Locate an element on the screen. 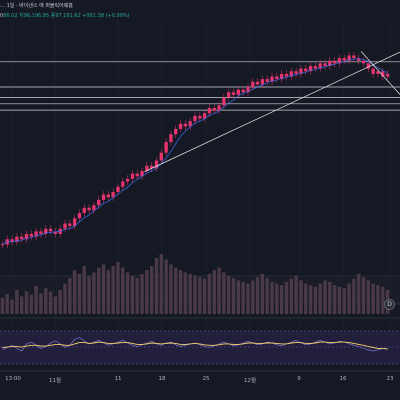 The height and width of the screenshot is (400, 400). x-axis-label: 16 is located at coordinates (343, 379).